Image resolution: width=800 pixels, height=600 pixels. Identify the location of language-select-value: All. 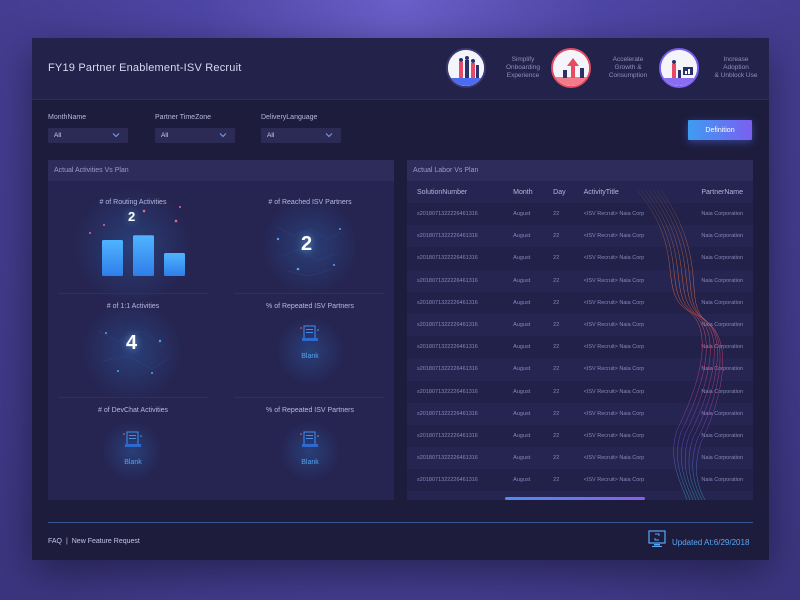
(271, 135).